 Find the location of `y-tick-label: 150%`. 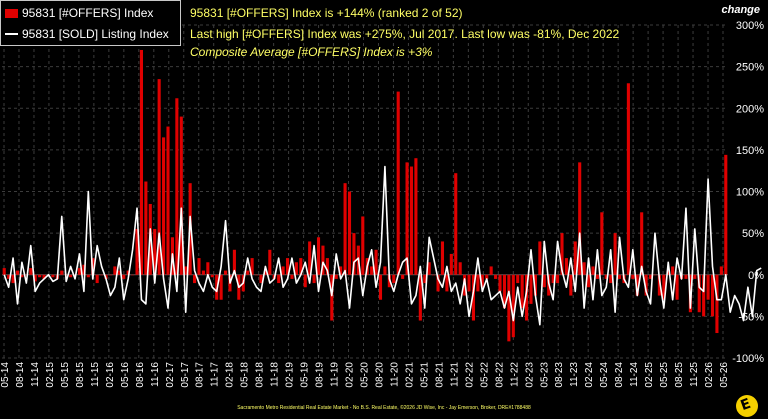

y-tick-label: 150% is located at coordinates (750, 151).